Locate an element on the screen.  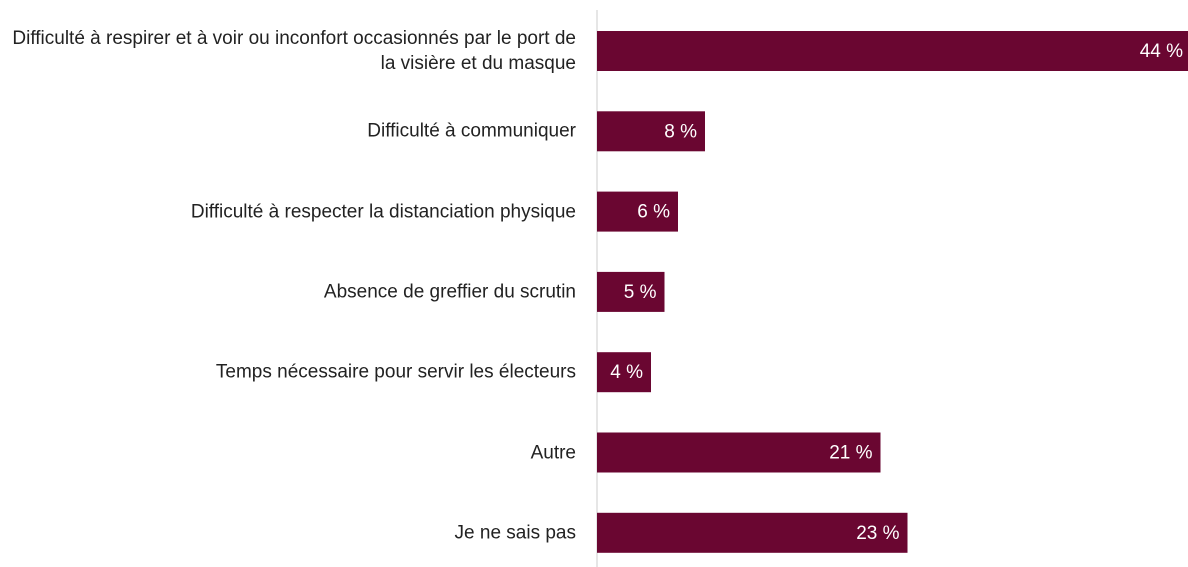
value-label: 6 % is located at coordinates (653, 212).